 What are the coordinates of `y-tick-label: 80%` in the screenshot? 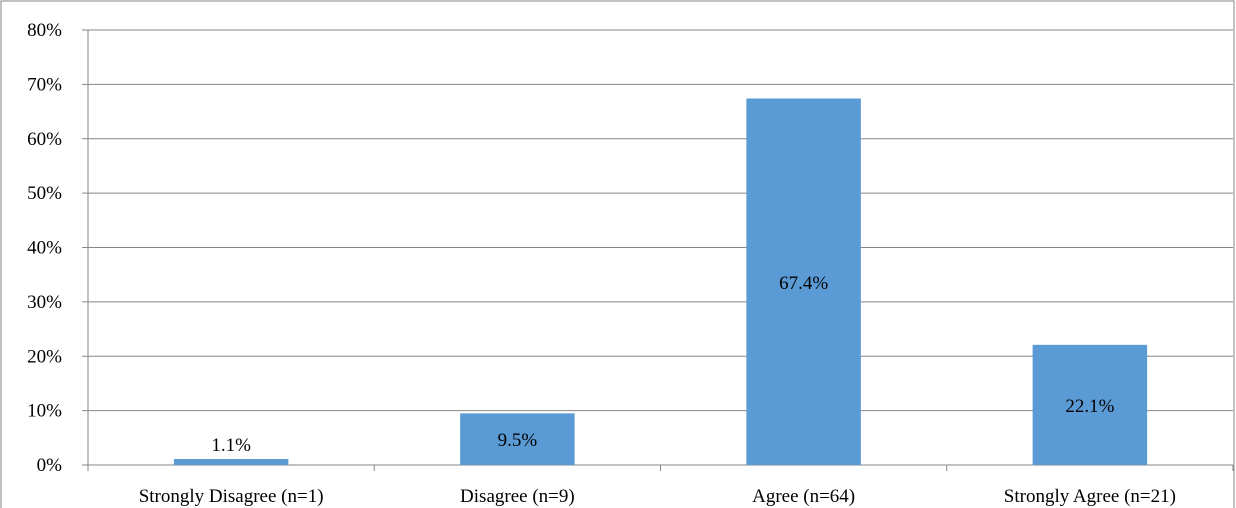 It's located at (44, 30).